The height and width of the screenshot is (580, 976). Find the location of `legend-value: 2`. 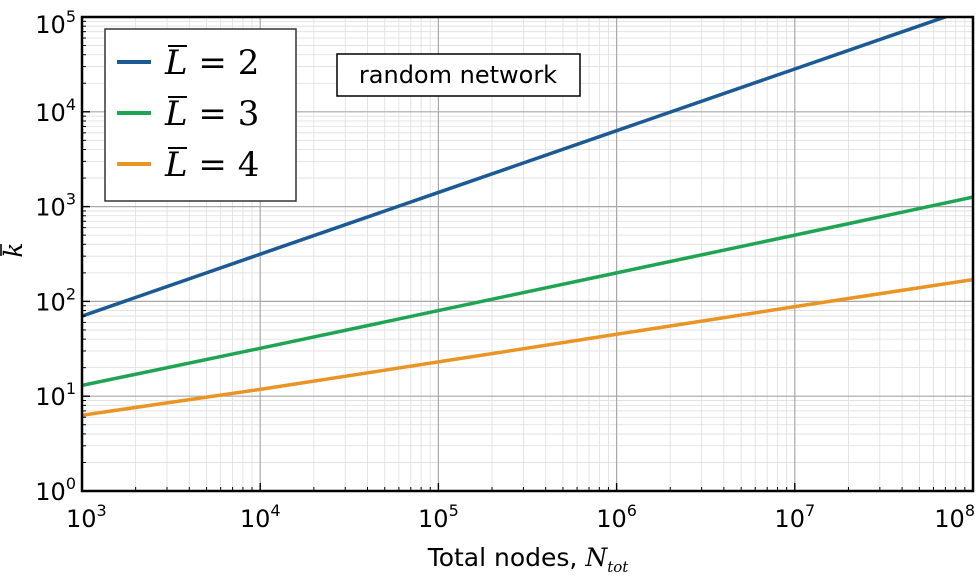

legend-value: 2 is located at coordinates (249, 63).